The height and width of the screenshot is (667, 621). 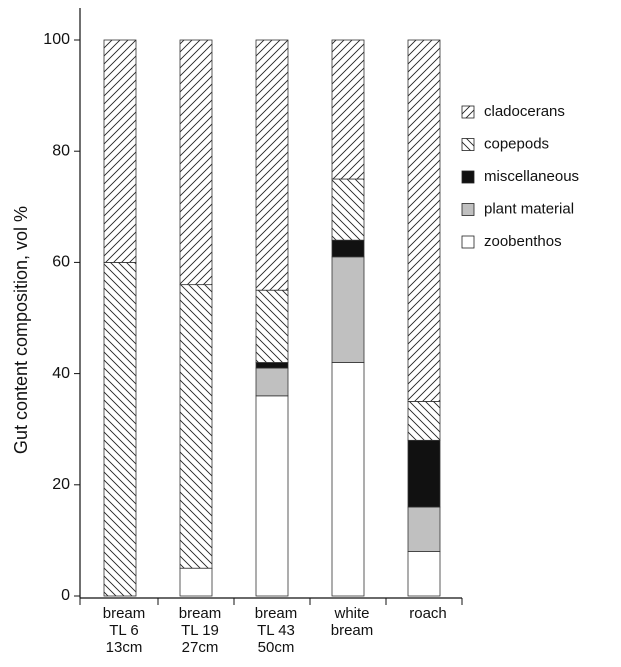 I want to click on legend-label: zoobenthos, so click(x=523, y=241).